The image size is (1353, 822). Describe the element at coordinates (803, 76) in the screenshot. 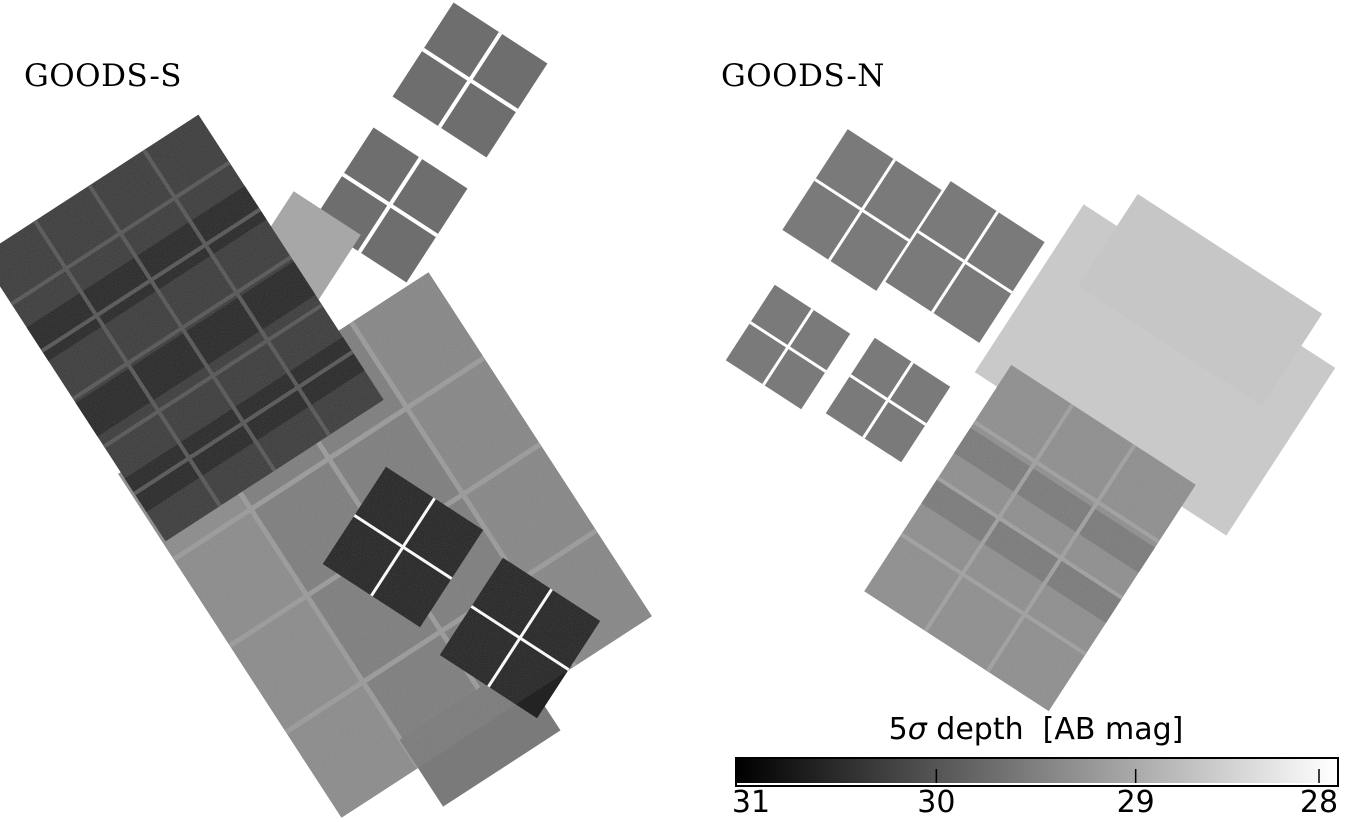

I see `goods-n-label: GOODS-N` at that location.